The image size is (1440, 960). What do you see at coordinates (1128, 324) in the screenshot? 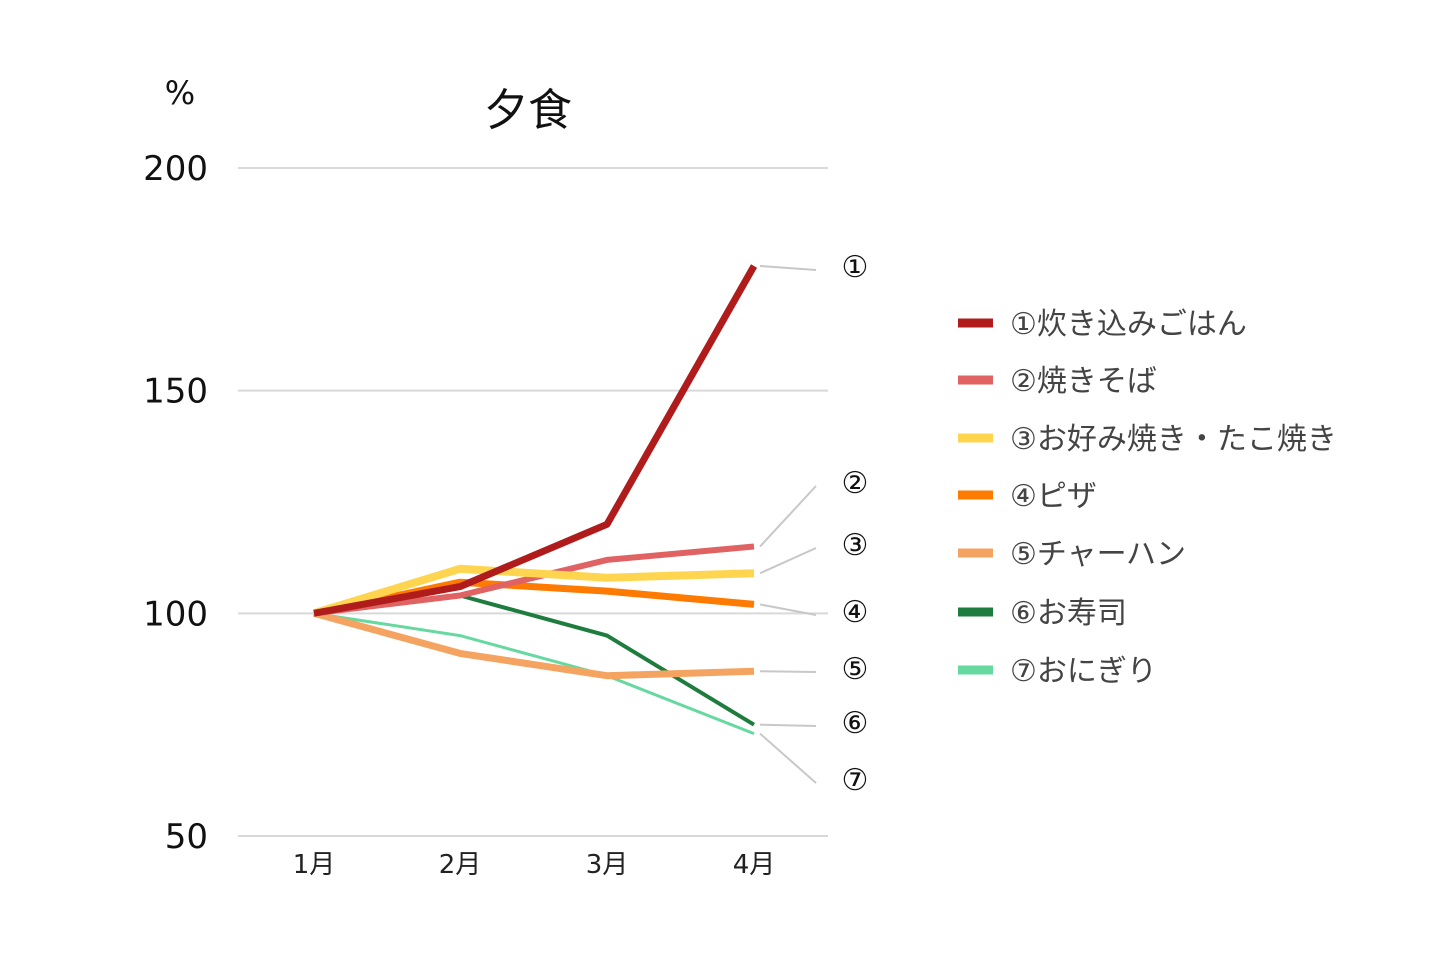
I see `legend-entry-1: ①炊き込みごはん` at bounding box center [1128, 324].